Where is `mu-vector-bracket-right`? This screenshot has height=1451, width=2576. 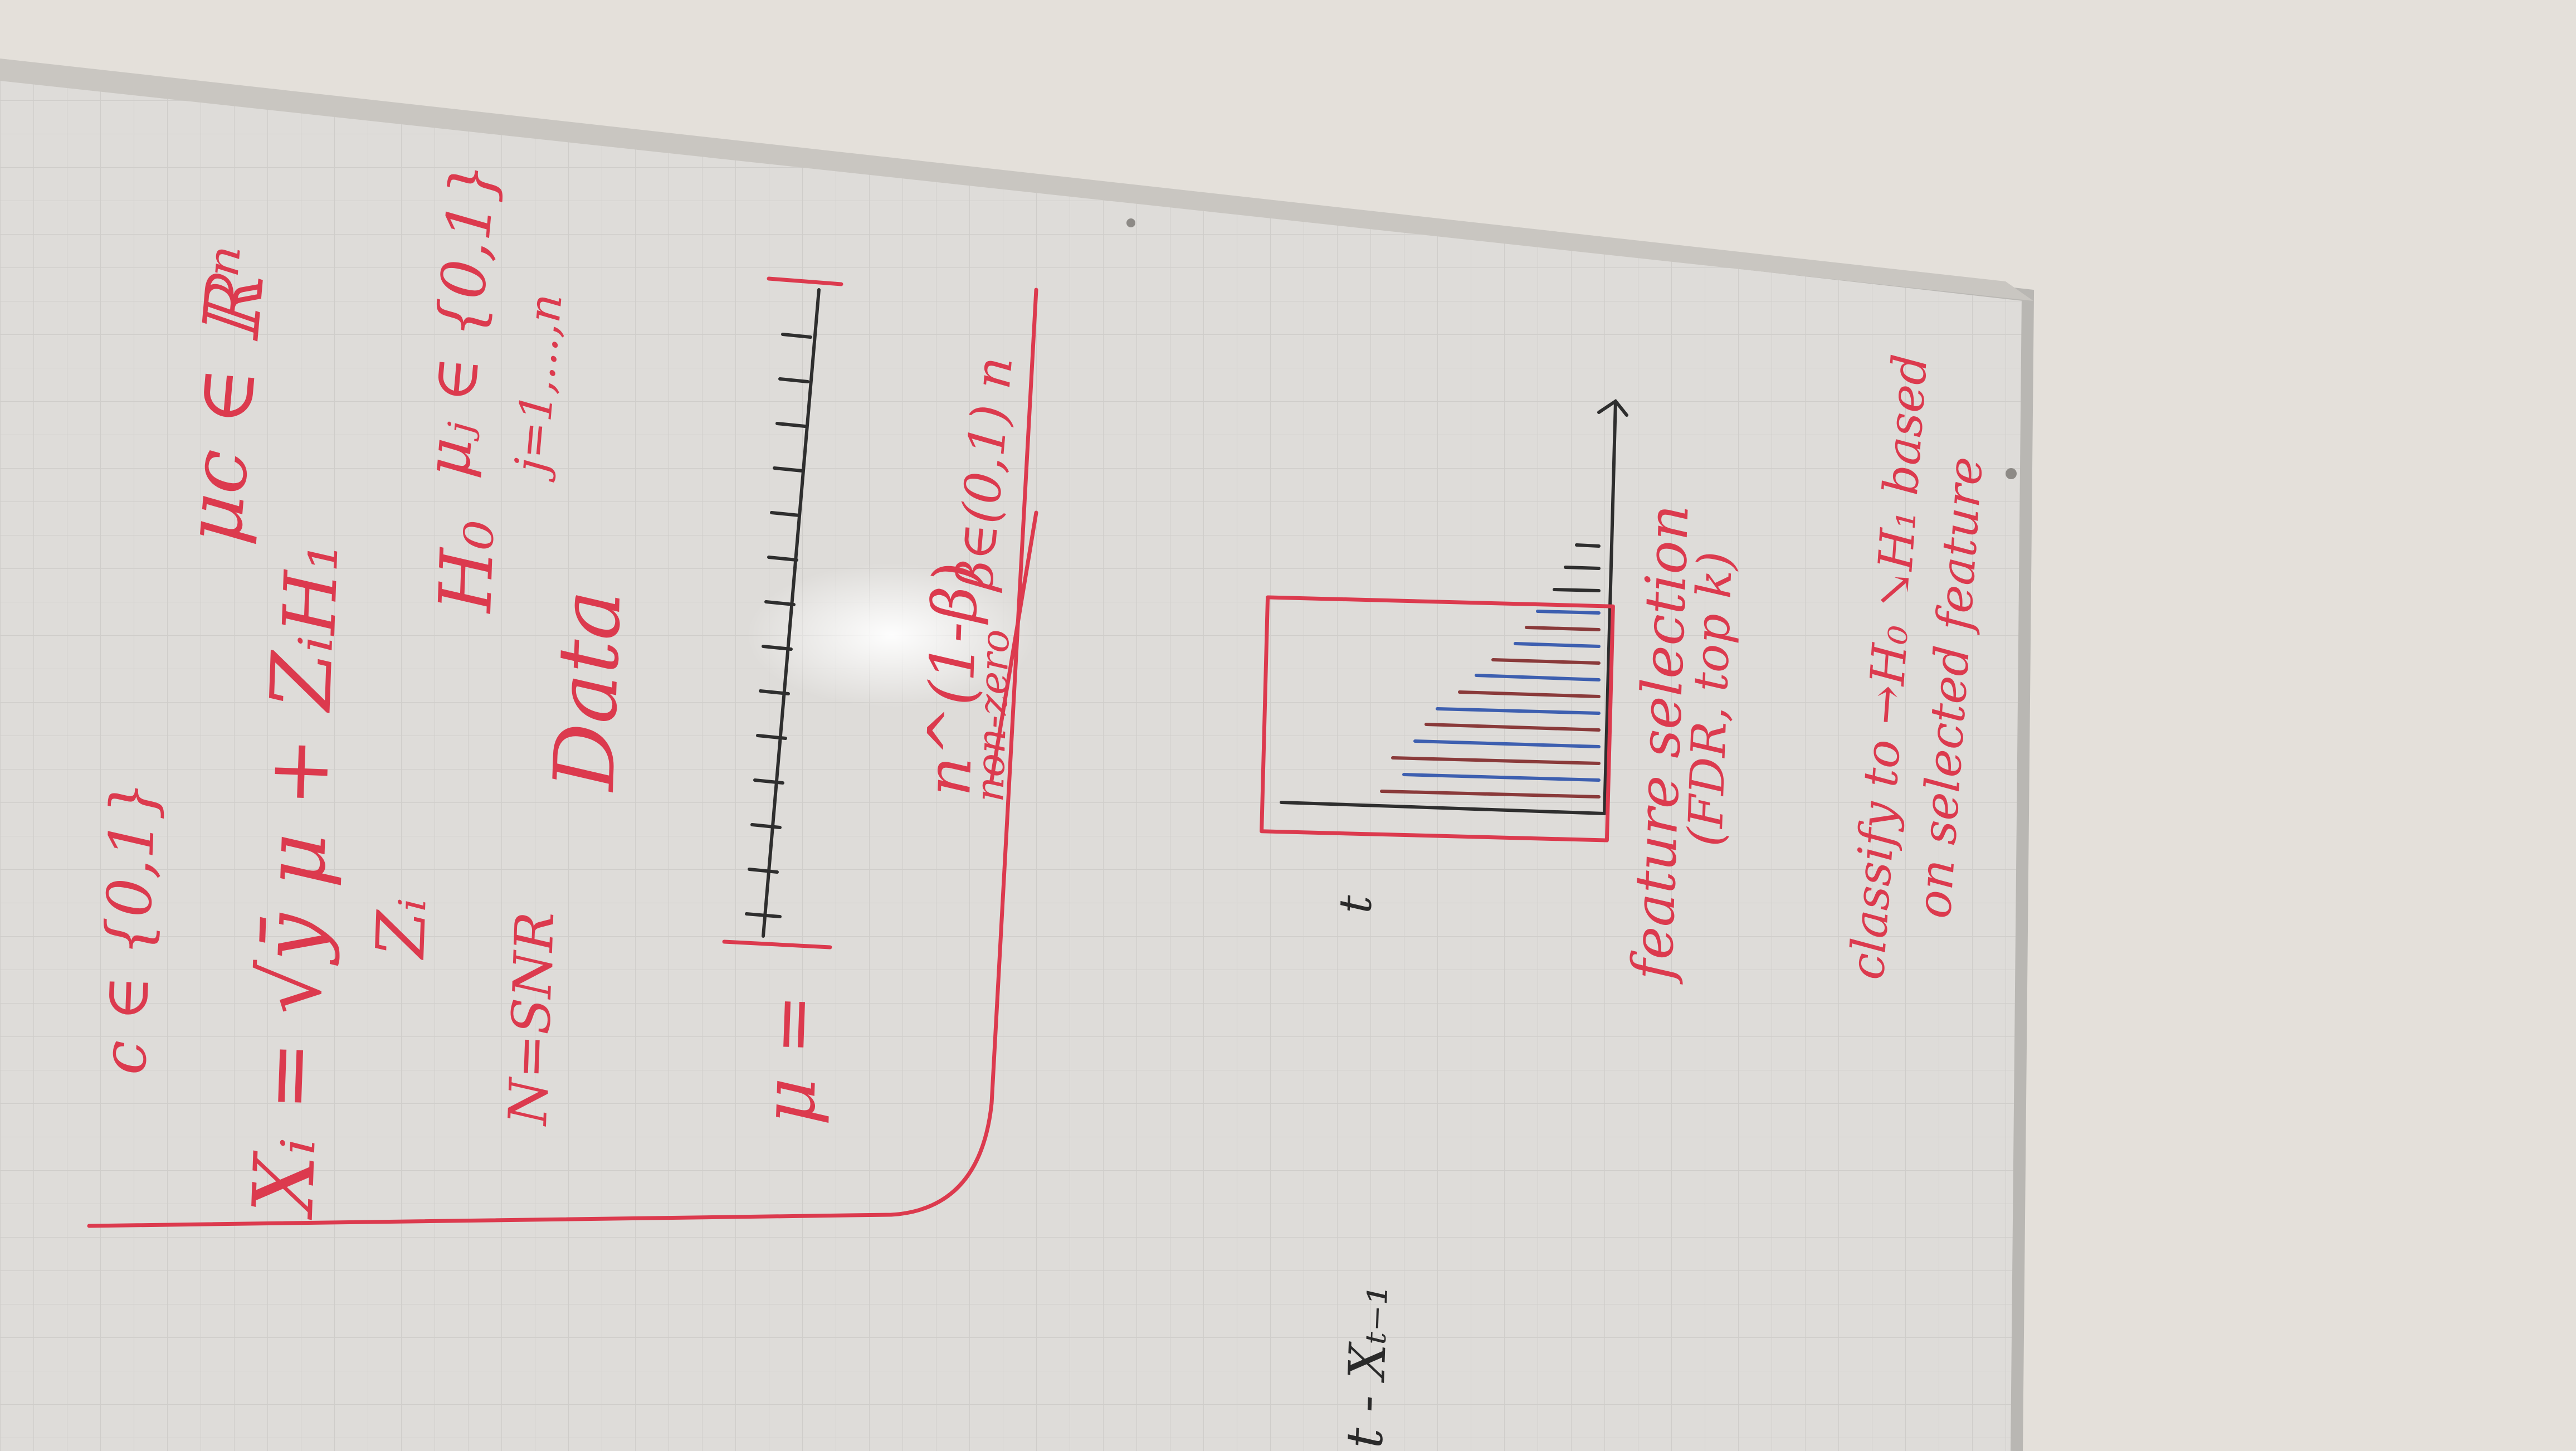
mu-vector-bracket-right is located at coordinates (805, 281).